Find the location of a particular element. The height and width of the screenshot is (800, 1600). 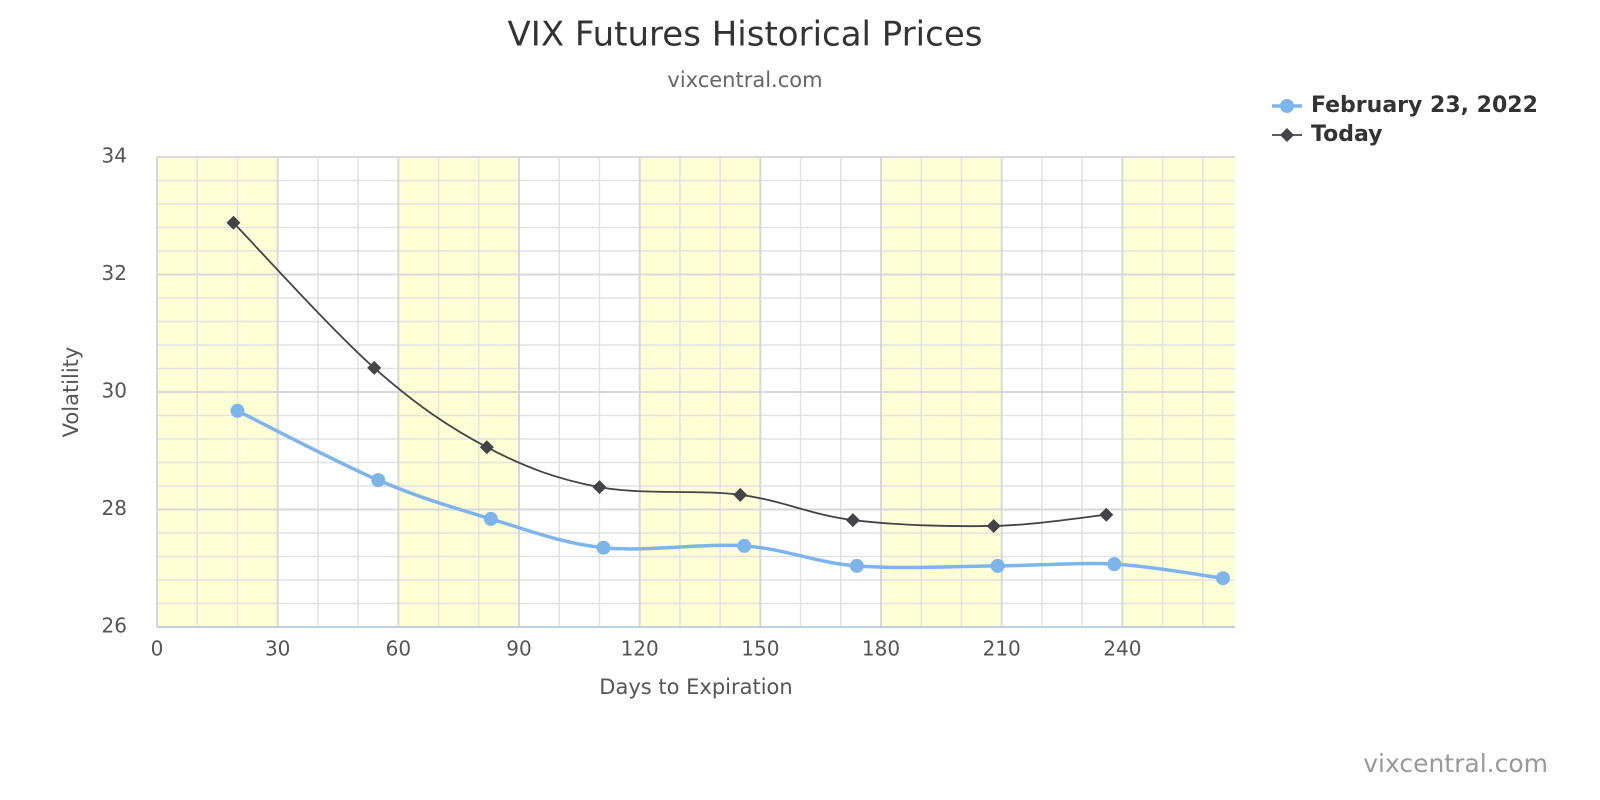

x-axis-label: Days to Expiration is located at coordinates (695, 687).